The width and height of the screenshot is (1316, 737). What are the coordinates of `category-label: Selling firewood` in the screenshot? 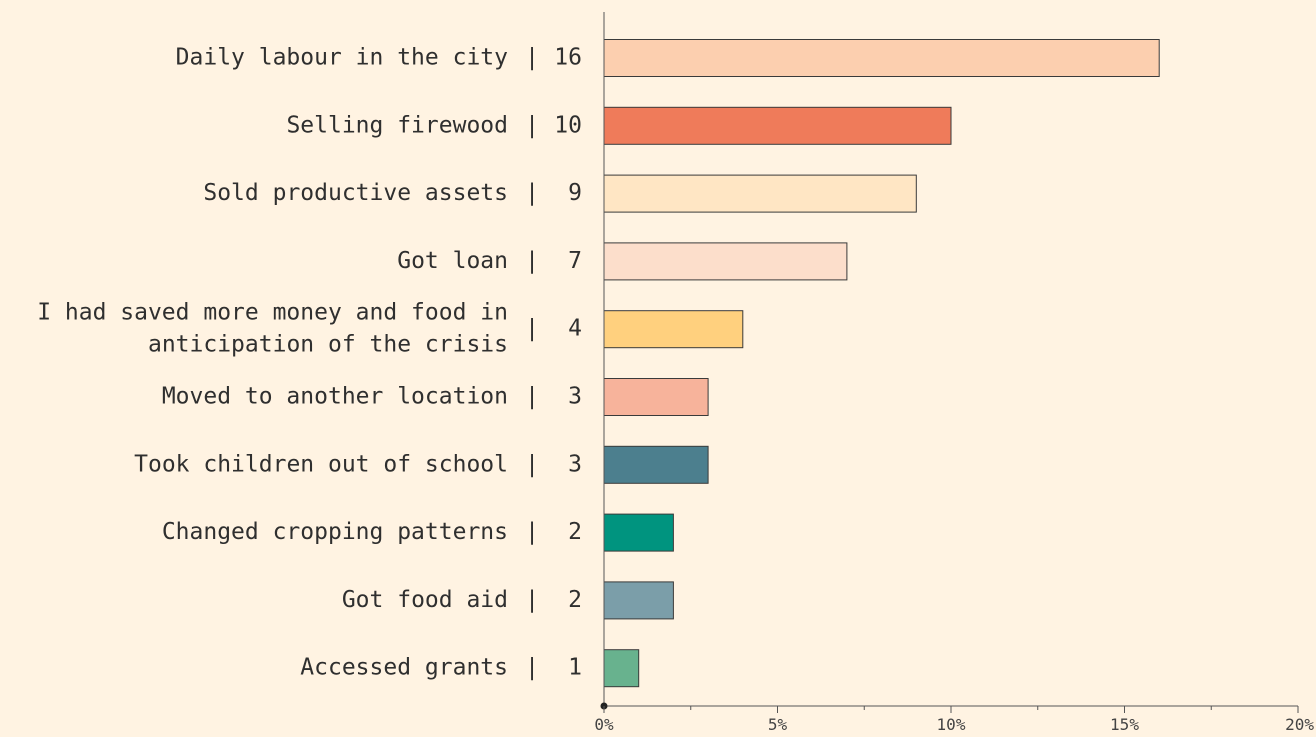 It's located at (397, 125).